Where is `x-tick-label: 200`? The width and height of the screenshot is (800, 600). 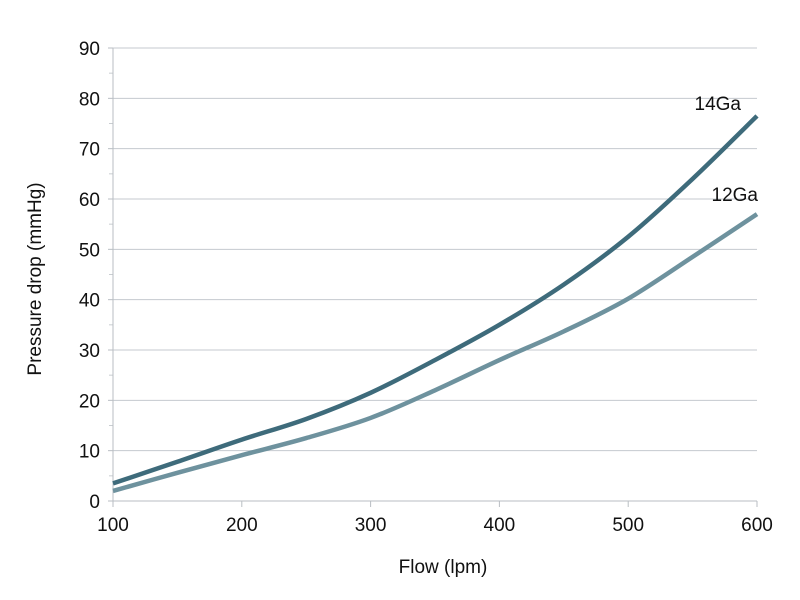
x-tick-label: 200 is located at coordinates (242, 525).